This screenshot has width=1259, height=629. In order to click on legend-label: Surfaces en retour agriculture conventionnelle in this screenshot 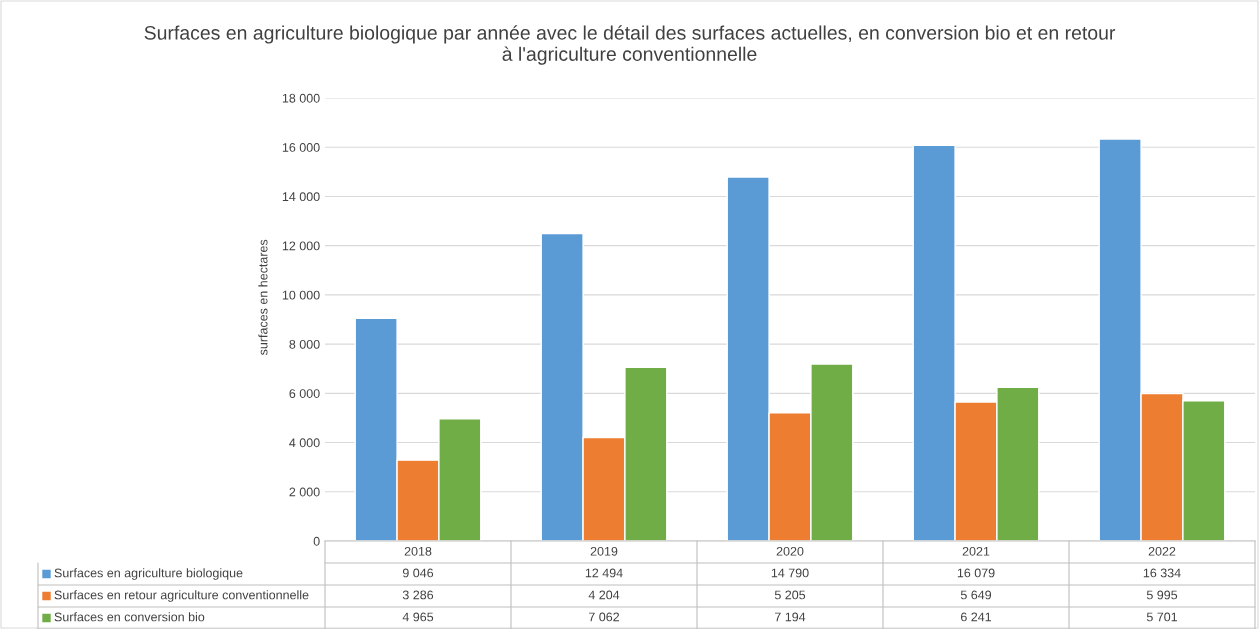, I will do `click(181, 596)`.